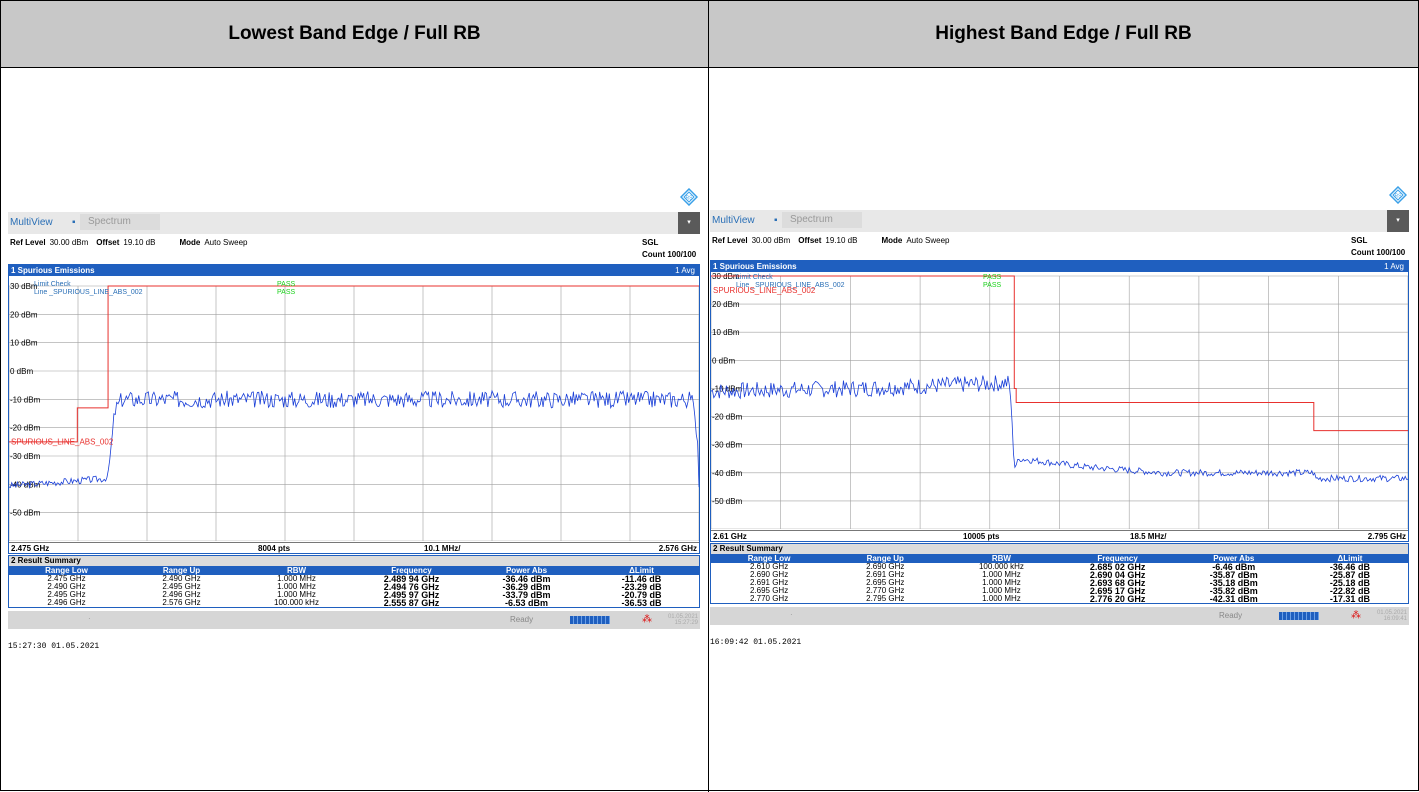 Image resolution: width=1419 pixels, height=792 pixels. What do you see at coordinates (1233, 591) in the screenshot?
I see `table-cell: -35.82 dBm` at bounding box center [1233, 591].